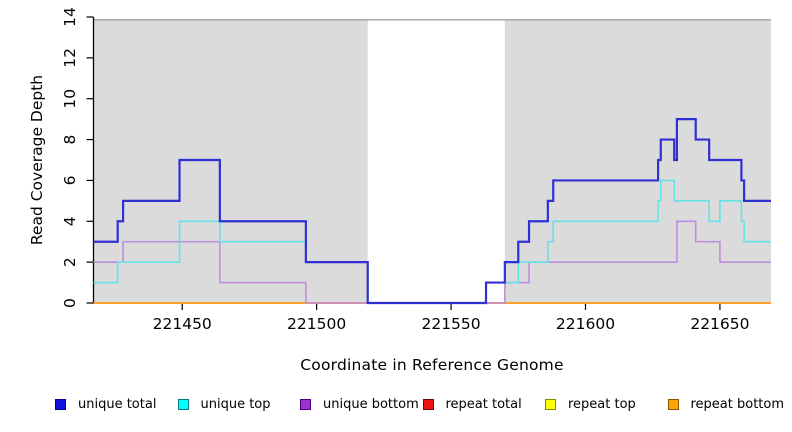  Describe the element at coordinates (737, 404) in the screenshot. I see `legend-label: repeat bottom` at that location.